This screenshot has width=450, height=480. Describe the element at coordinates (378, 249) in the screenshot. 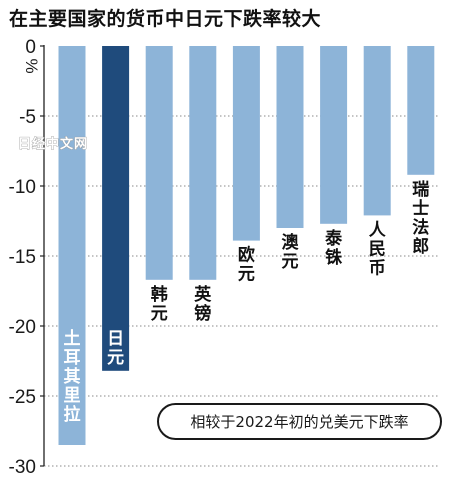

I see `category-label: 人民币` at that location.